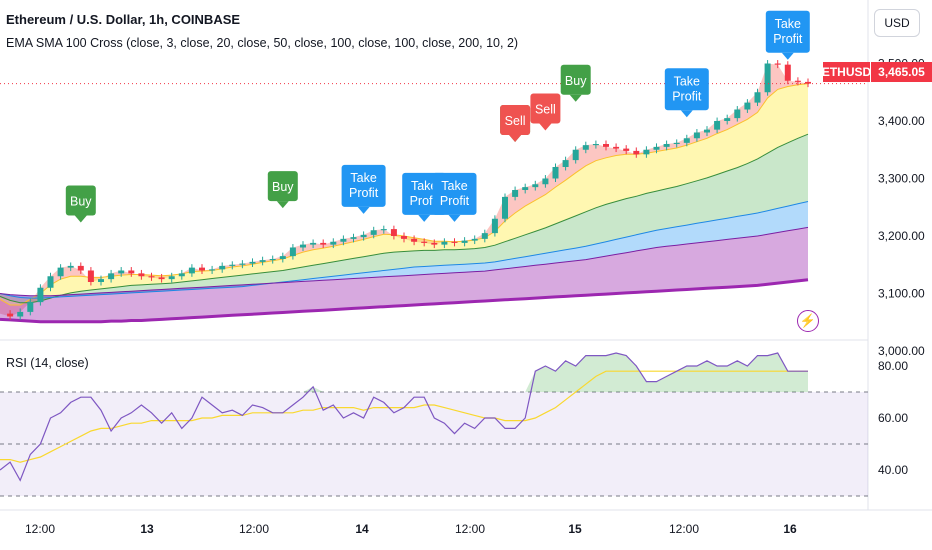  What do you see at coordinates (790, 529) in the screenshot?
I see `time-tick-label: 16` at bounding box center [790, 529].